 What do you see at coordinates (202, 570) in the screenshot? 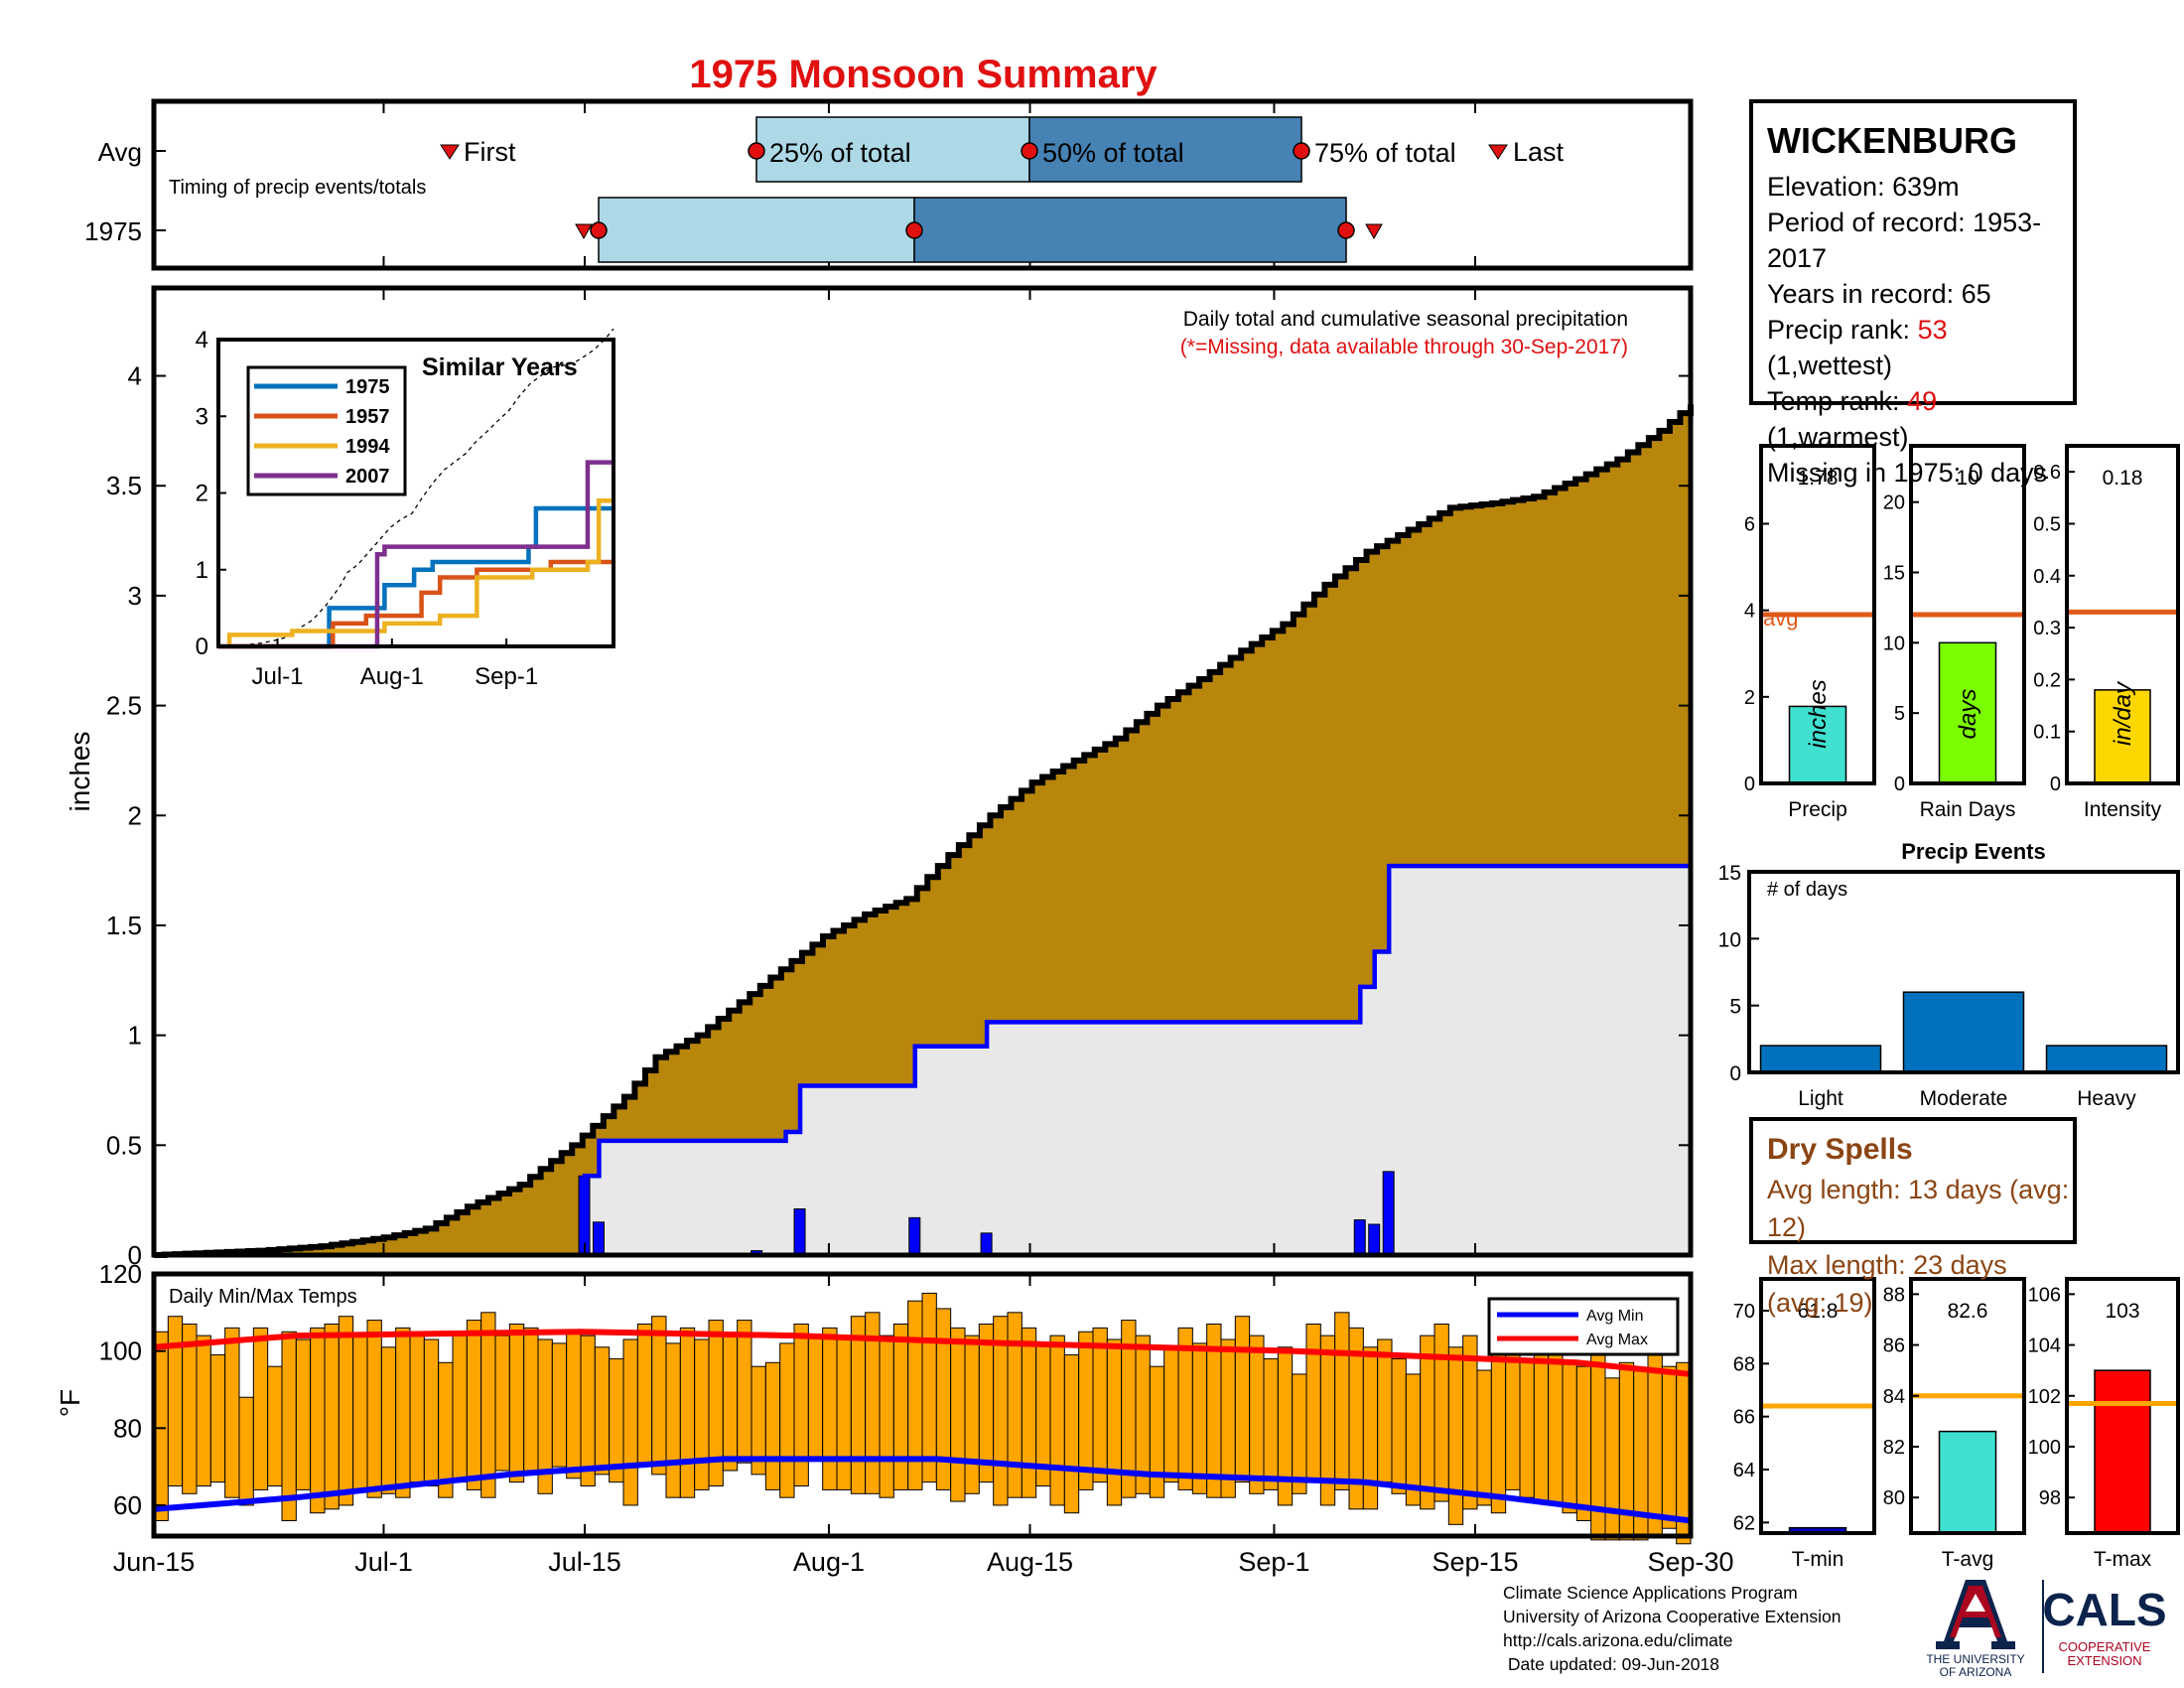
I see `inset-y-tick-label: 1` at bounding box center [202, 570].